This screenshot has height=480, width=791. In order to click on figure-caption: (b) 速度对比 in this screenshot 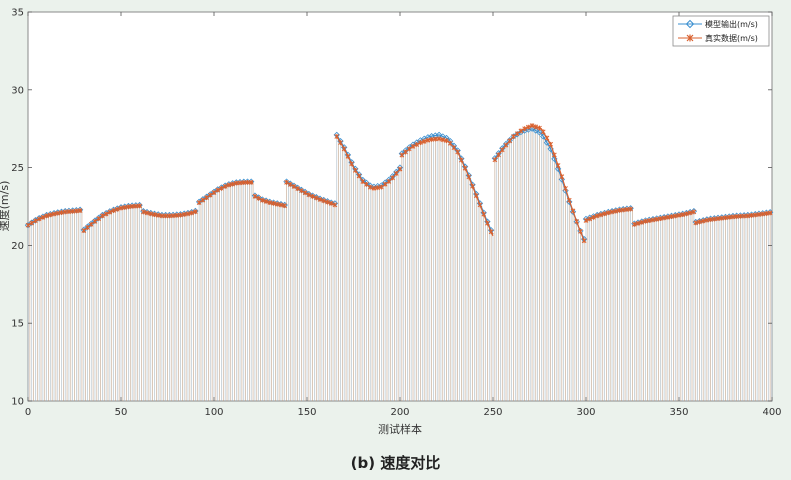, I will do `click(395, 463)`.